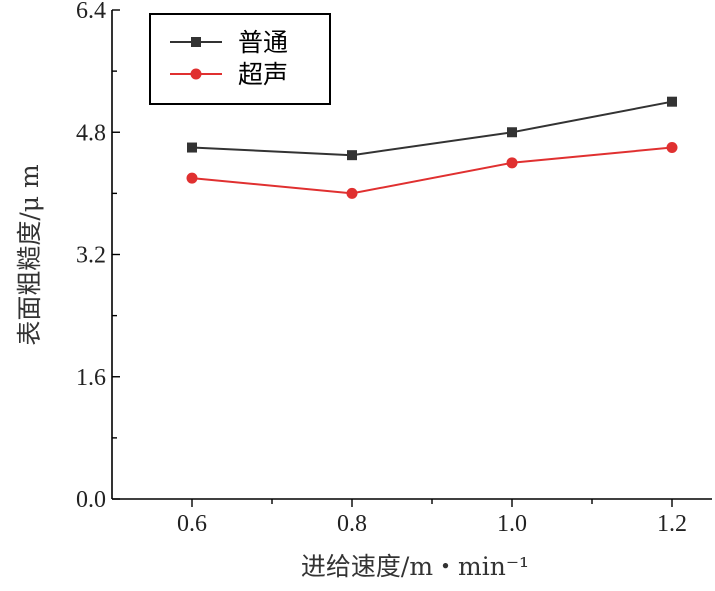 The height and width of the screenshot is (591, 715). I want to click on x-tick-label: 0.6, so click(192, 524).